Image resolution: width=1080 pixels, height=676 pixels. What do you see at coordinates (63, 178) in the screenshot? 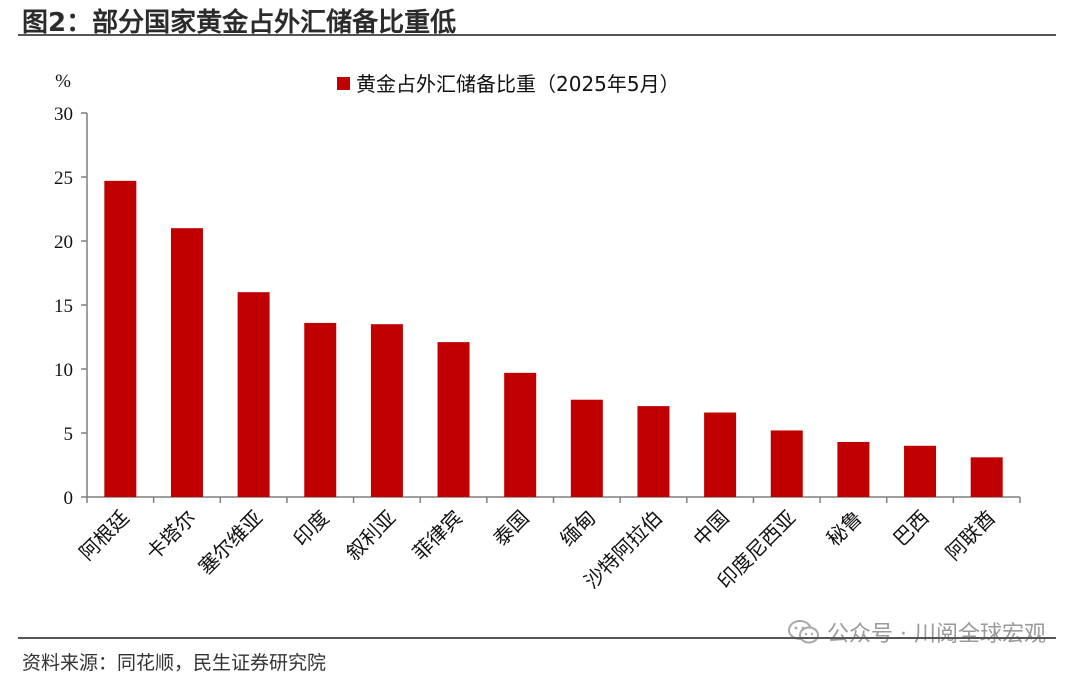
I see `y-tick-label: 25` at bounding box center [63, 178].